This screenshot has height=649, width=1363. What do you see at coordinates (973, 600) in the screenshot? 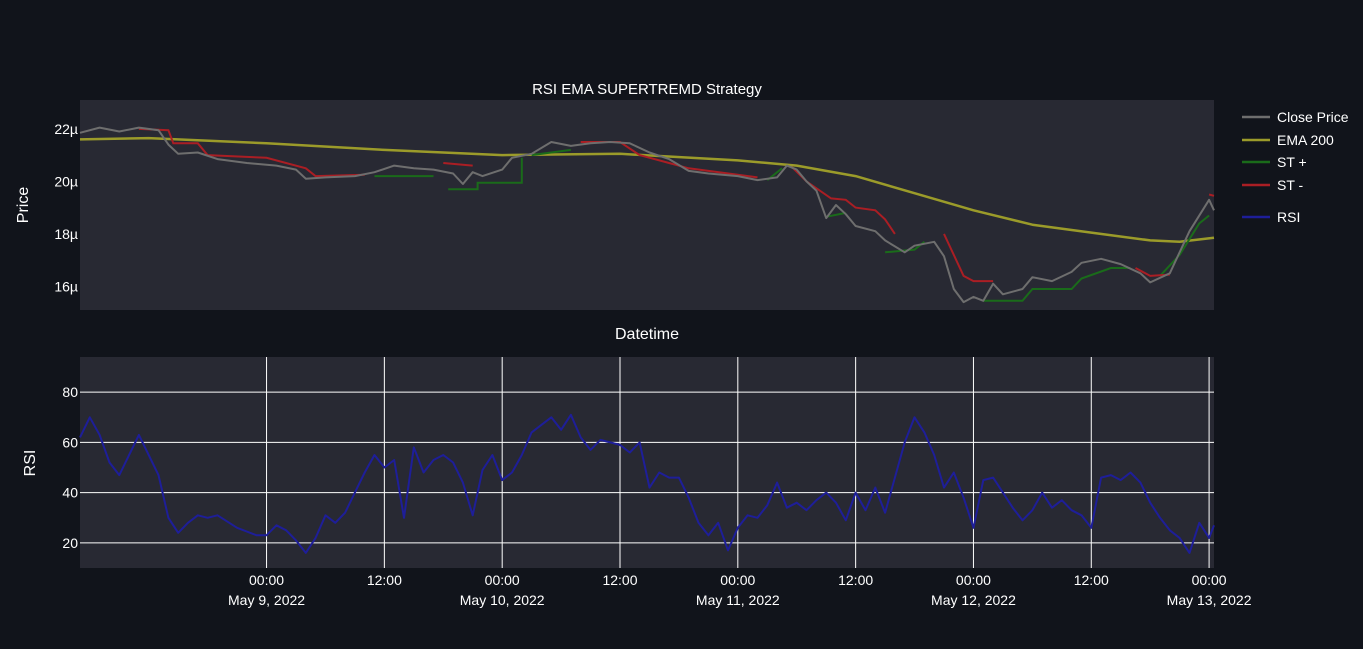
I see `x-tick-date-label: May 12, 2022` at bounding box center [973, 600].